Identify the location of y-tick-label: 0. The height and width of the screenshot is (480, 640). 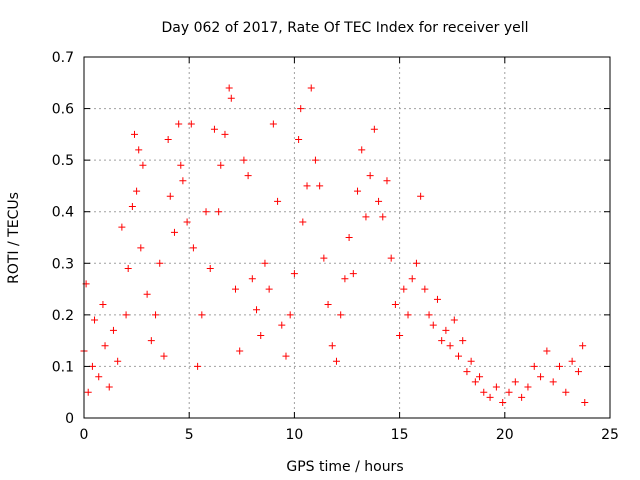
(69, 419).